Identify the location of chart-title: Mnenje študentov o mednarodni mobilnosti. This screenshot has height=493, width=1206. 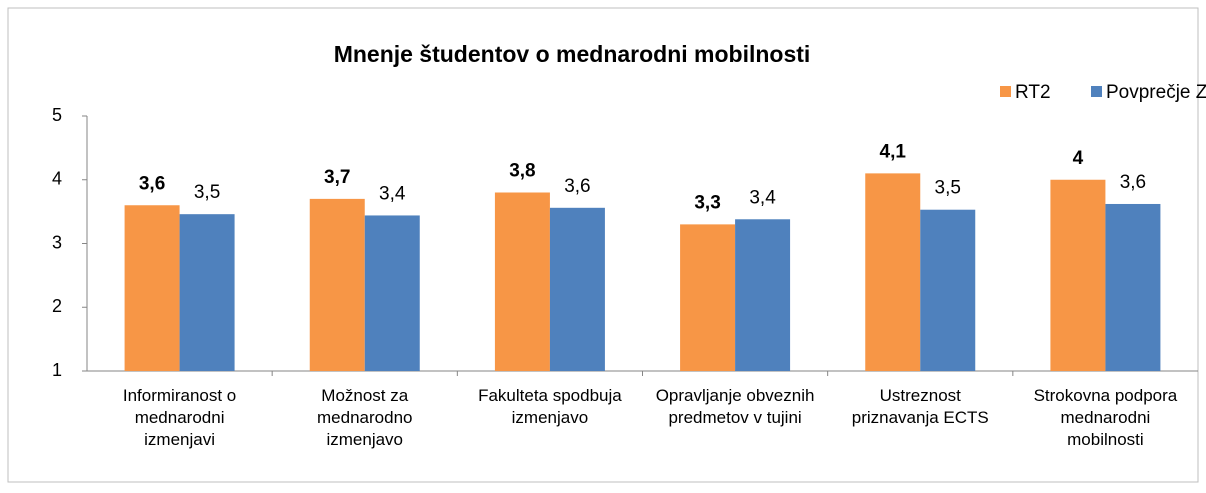
(572, 54).